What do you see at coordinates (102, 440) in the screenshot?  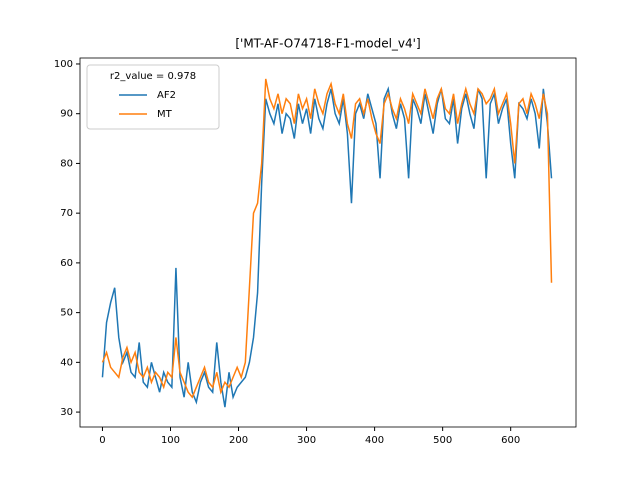 I see `x-tick-label: 0` at bounding box center [102, 440].